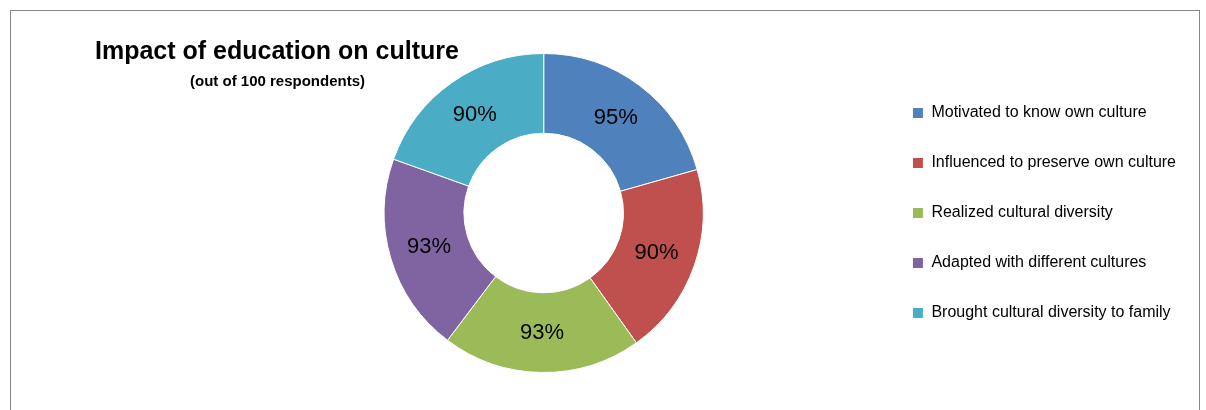 The height and width of the screenshot is (410, 1206). Describe the element at coordinates (1039, 262) in the screenshot. I see `legend-label: Adapted with different cultures` at that location.